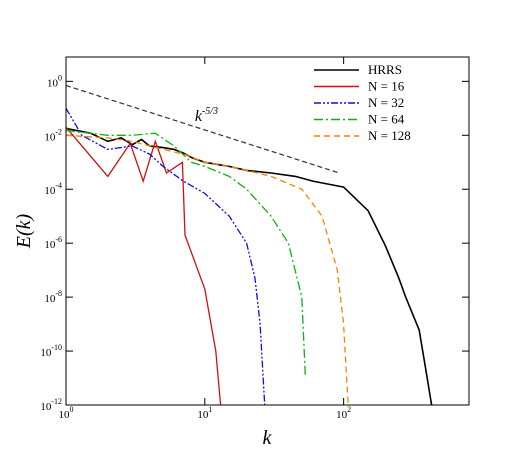  I want to click on y-tick-label: 10⁻¹², so click(51, 405).